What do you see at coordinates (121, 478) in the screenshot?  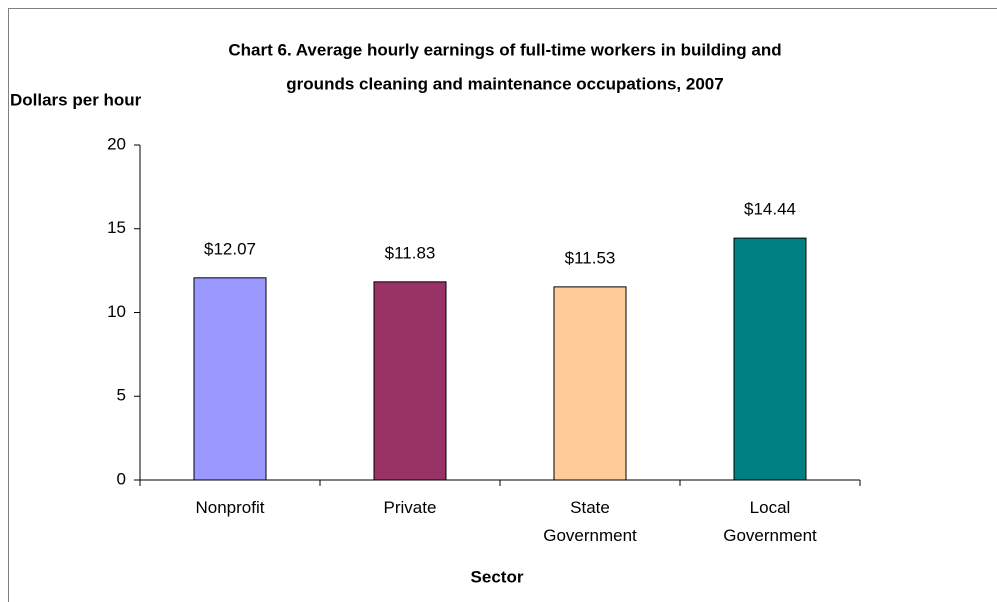 I see `y-tick-label: 0` at bounding box center [121, 478].